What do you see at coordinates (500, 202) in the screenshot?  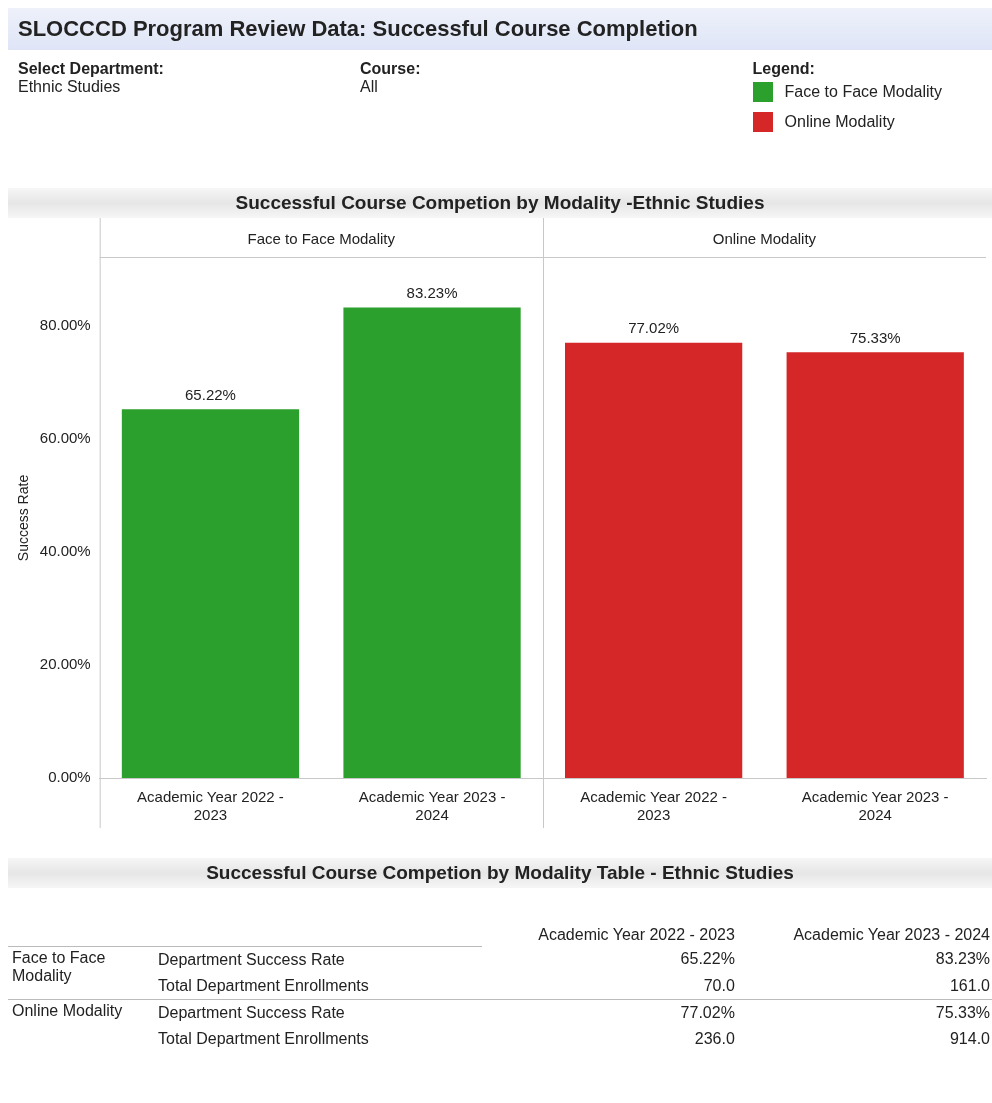 I see `chart-subtitle: Successful Course Competion by Modality -Ethnic Studies` at bounding box center [500, 202].